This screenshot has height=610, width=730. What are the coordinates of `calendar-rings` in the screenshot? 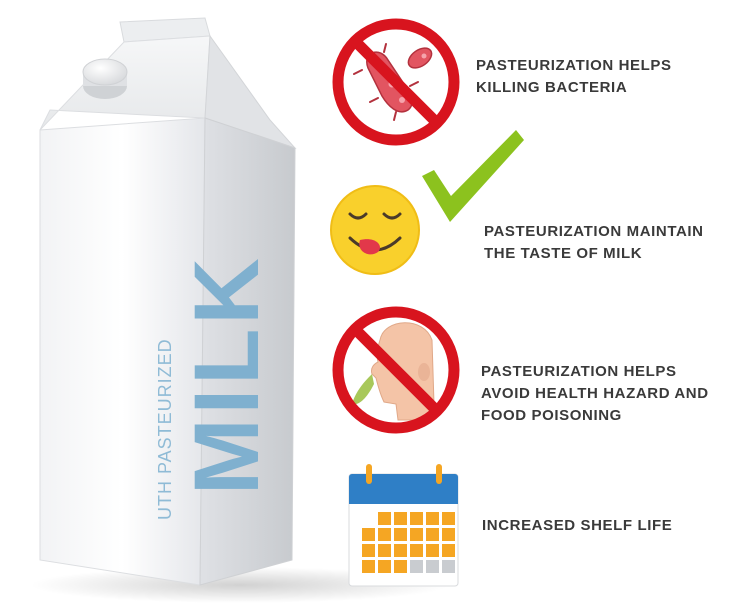 It's located at (404, 474).